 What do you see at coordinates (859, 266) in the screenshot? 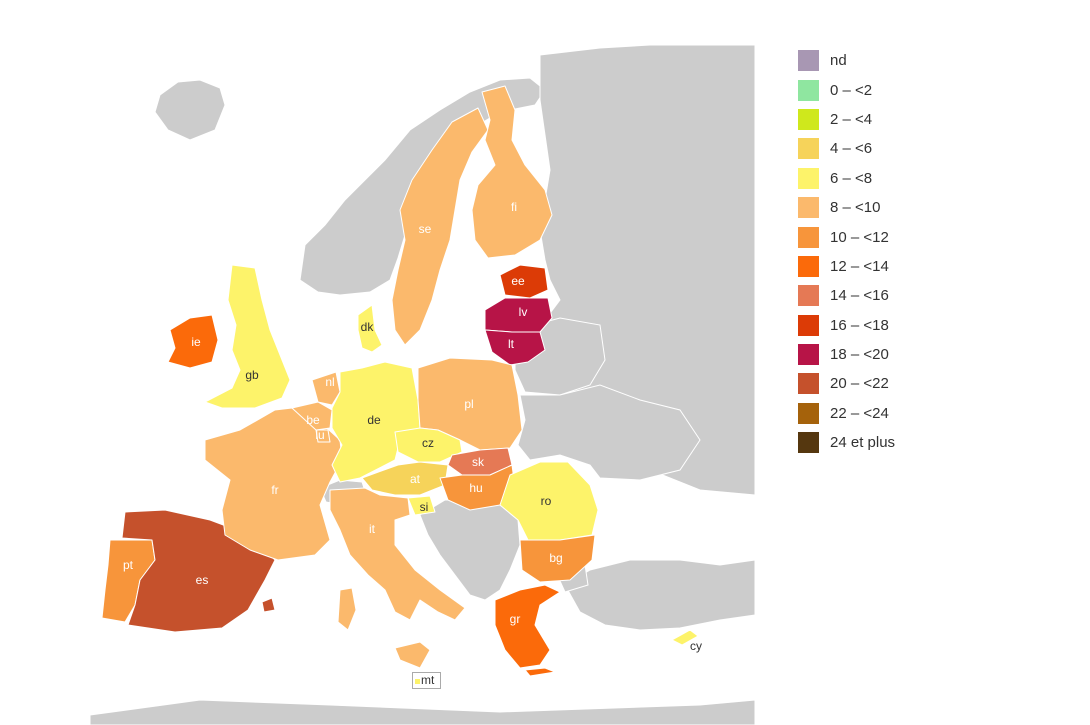
I see `legend-label: 12 – <14` at bounding box center [859, 266].